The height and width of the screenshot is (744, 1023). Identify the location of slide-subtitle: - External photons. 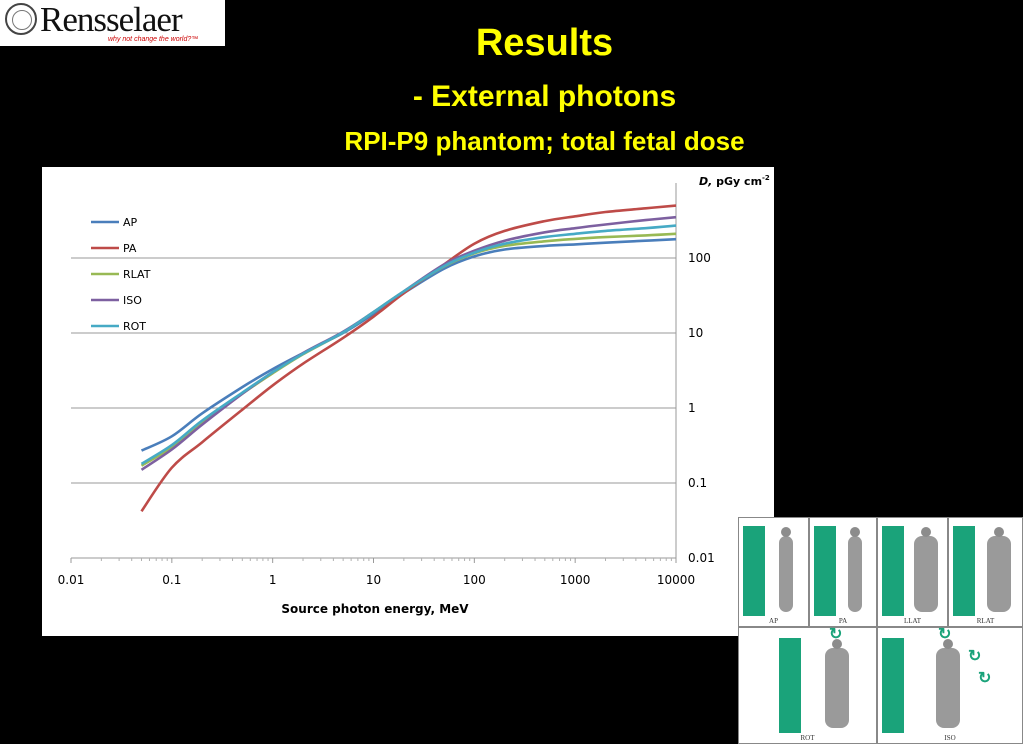
(544, 96).